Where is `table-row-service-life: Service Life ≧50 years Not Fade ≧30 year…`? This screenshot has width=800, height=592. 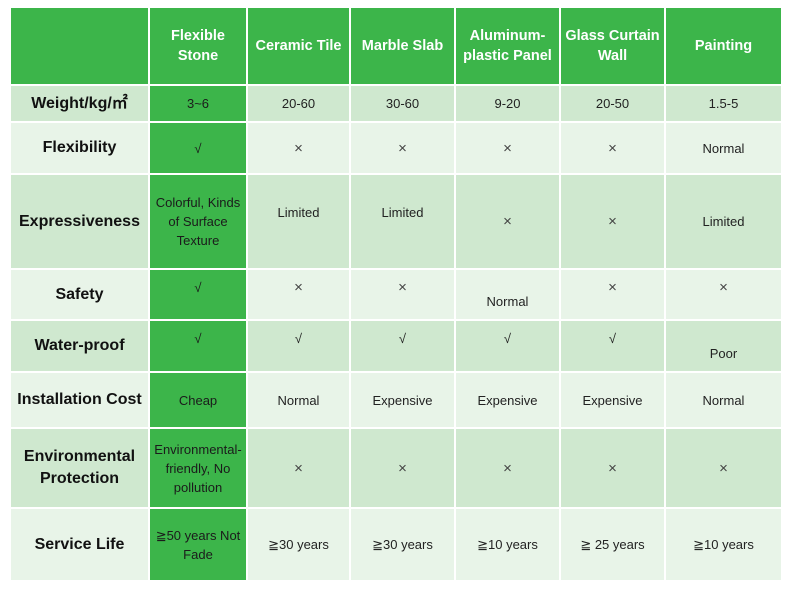
table-row-service-life: Service Life ≧50 years Not Fade ≧30 year… is located at coordinates (396, 544).